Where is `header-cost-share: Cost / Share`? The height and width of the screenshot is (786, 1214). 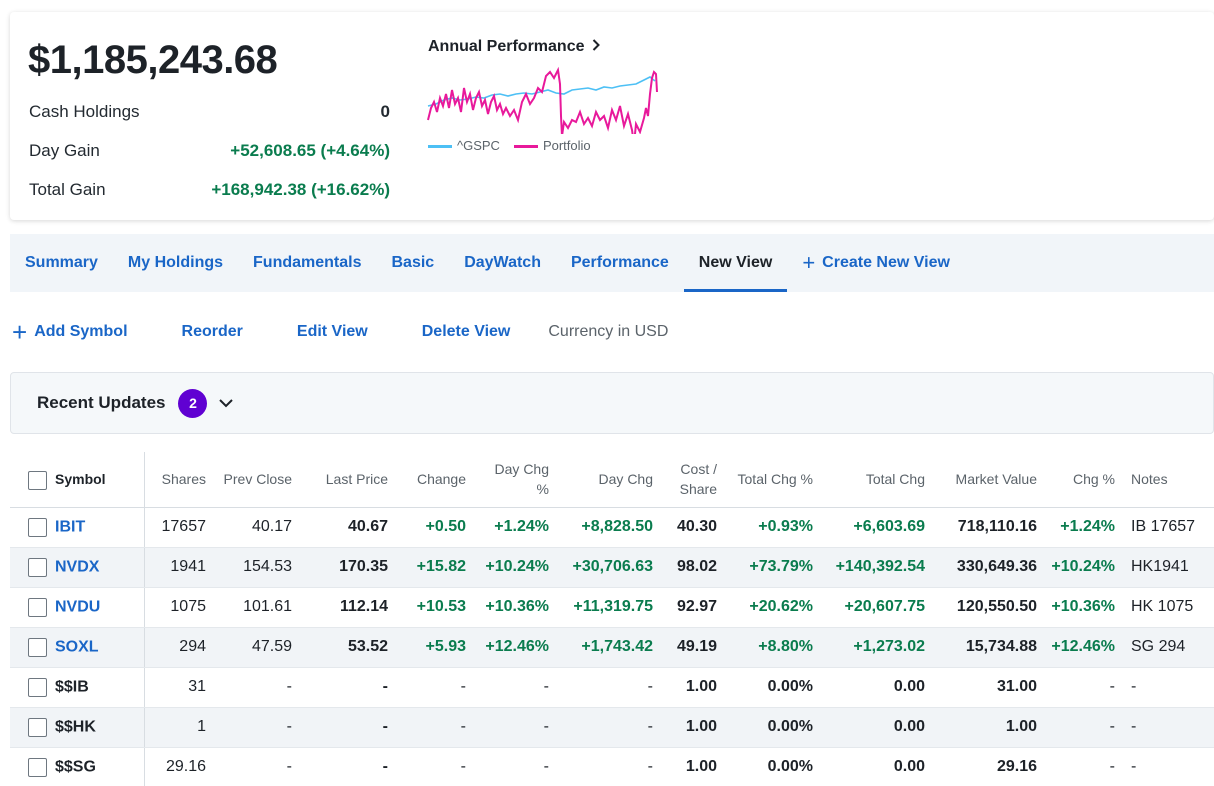
header-cost-share: Cost / Share is located at coordinates (691, 480).